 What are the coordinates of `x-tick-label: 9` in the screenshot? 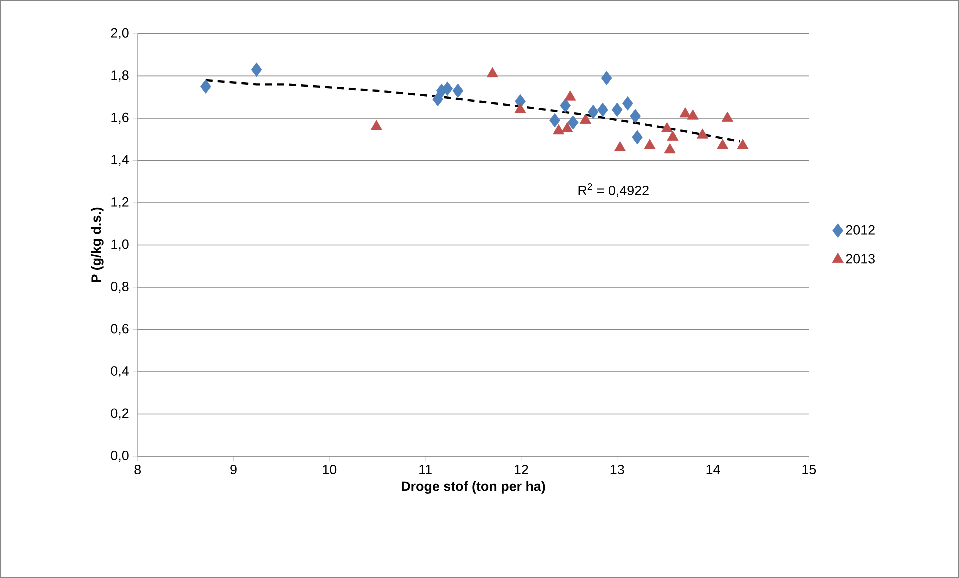 It's located at (233, 469).